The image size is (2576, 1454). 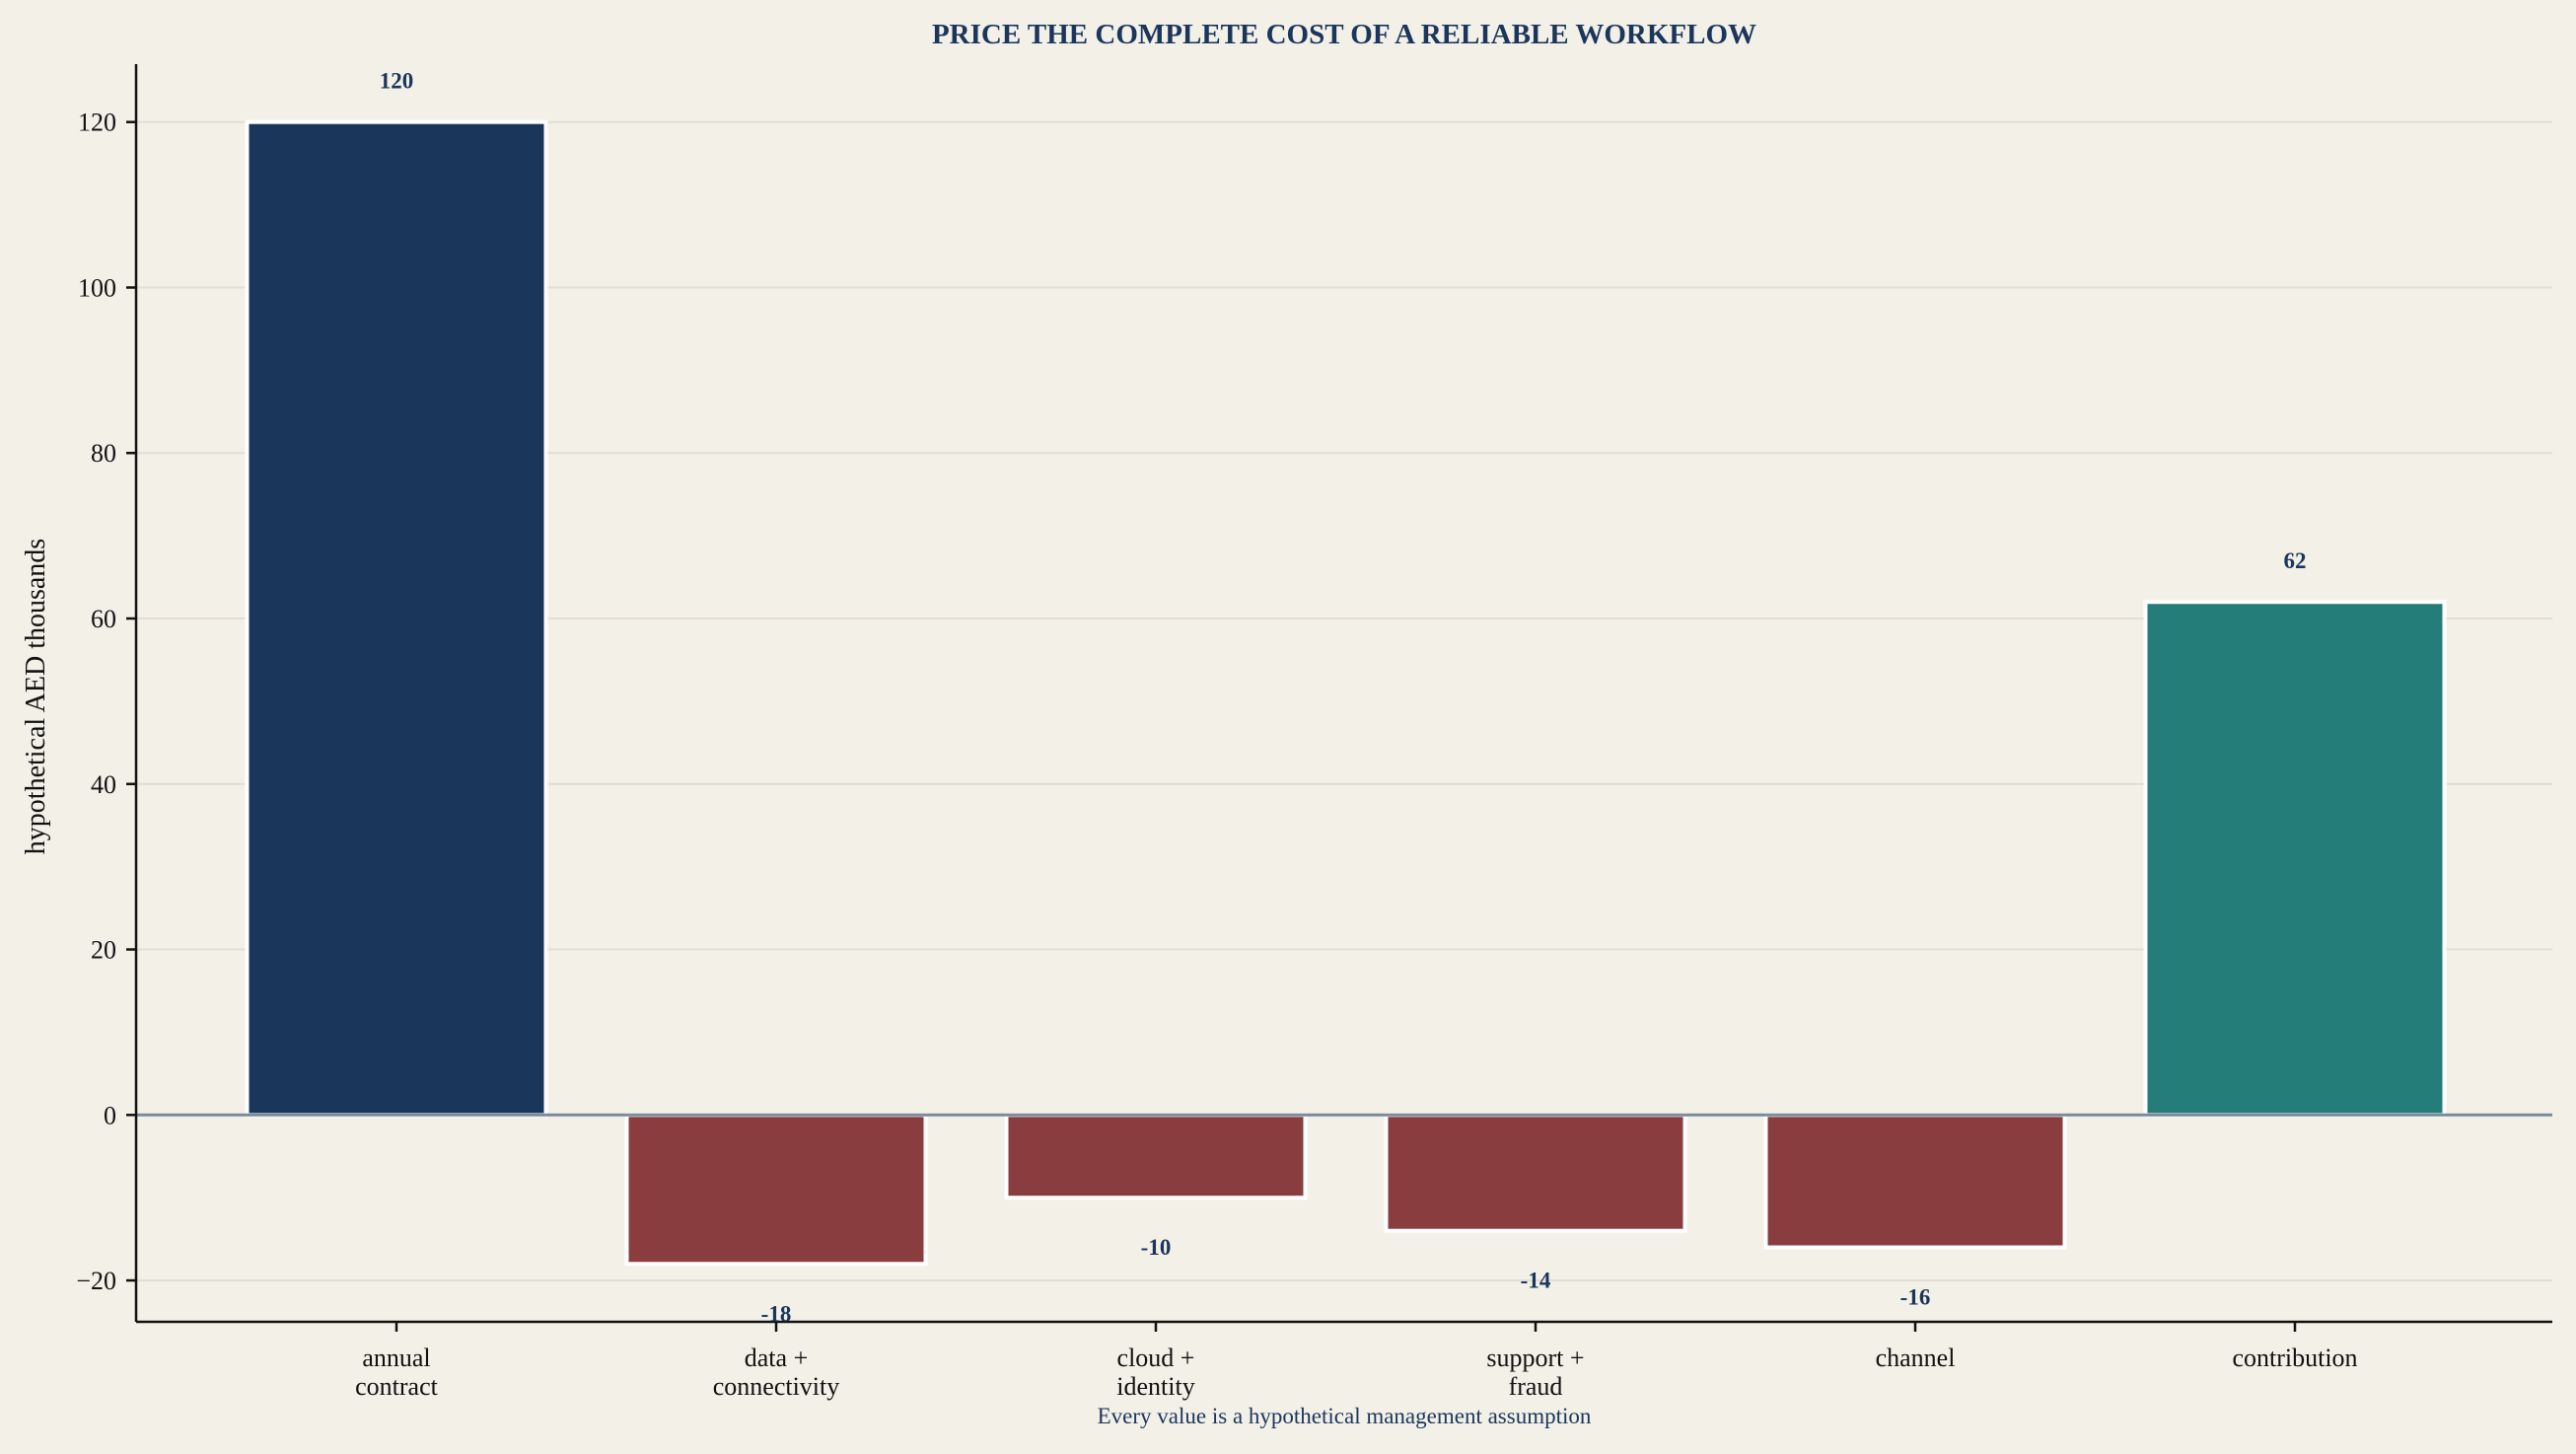 What do you see at coordinates (103, 619) in the screenshot?
I see `y-tick-label: 60` at bounding box center [103, 619].